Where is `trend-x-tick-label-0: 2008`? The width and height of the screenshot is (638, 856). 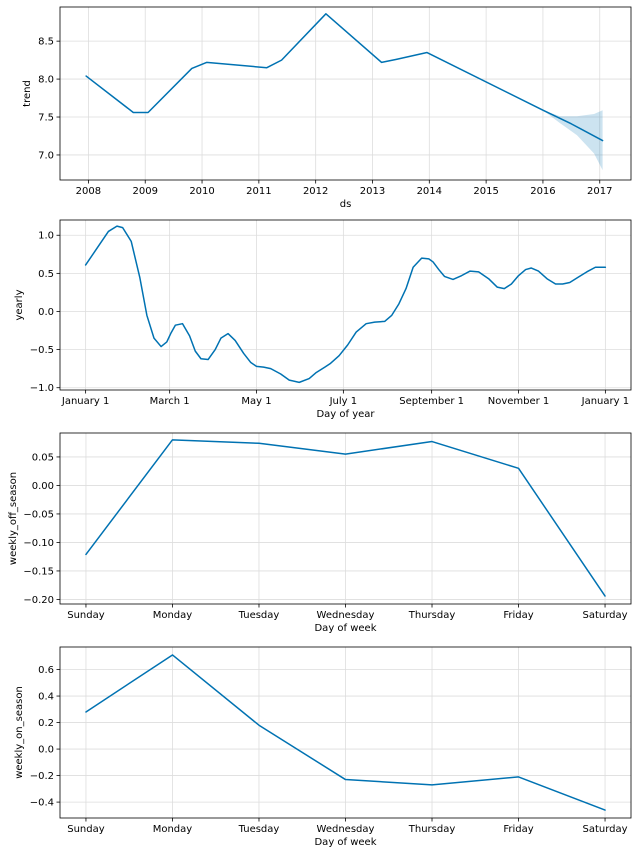 trend-x-tick-label-0: 2008 is located at coordinates (88, 191).